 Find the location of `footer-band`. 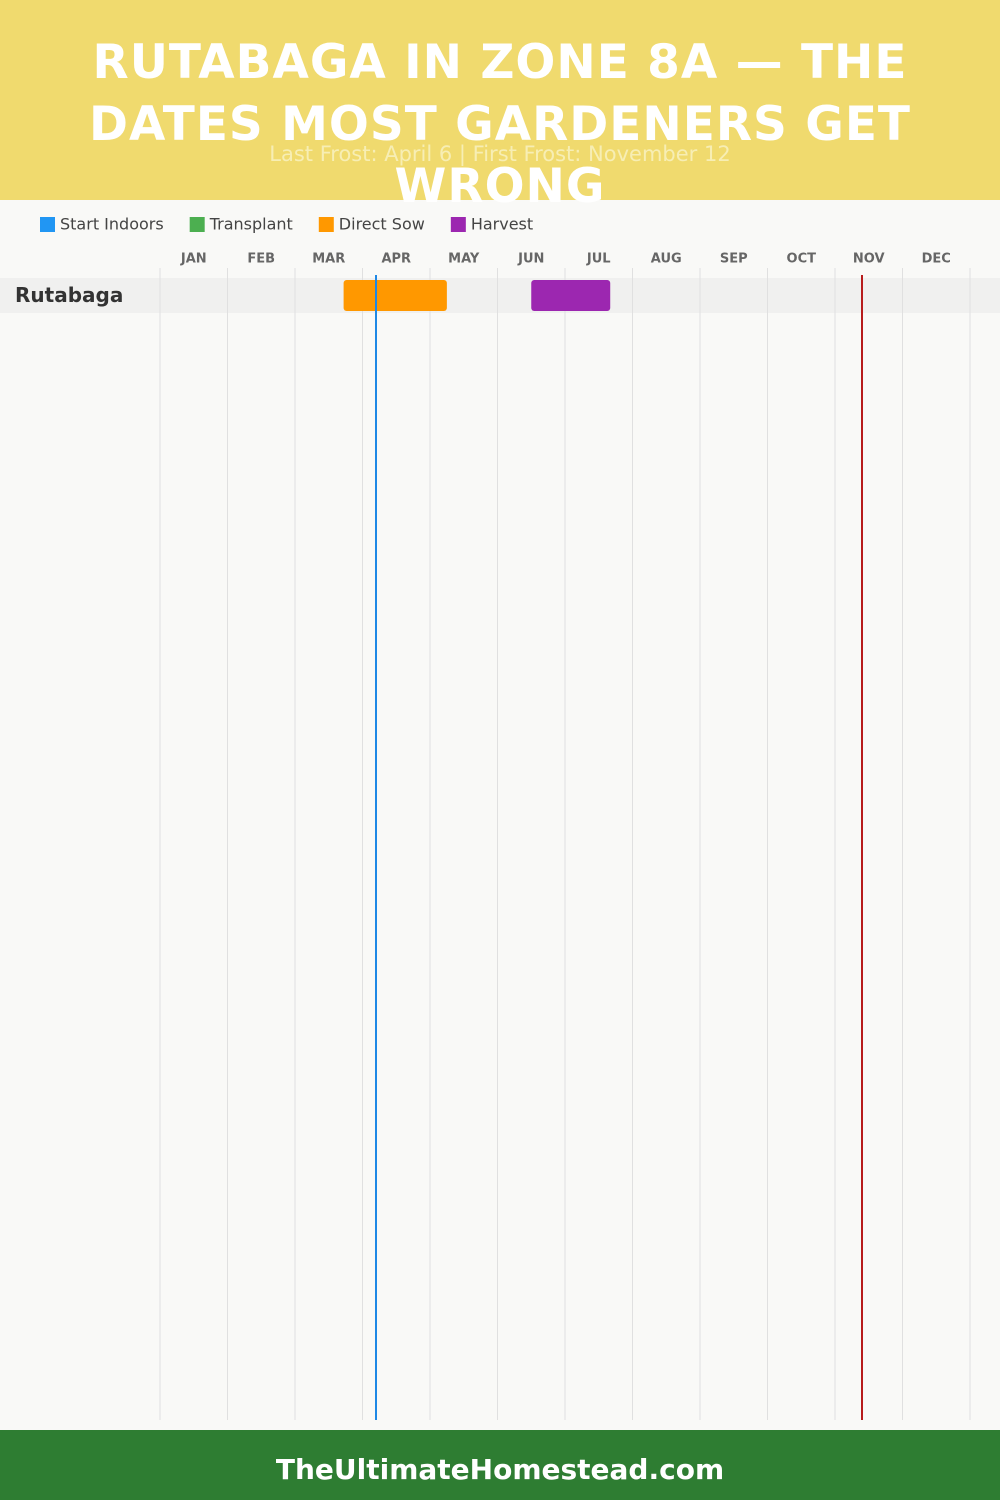

footer-band is located at coordinates (500, 1465).